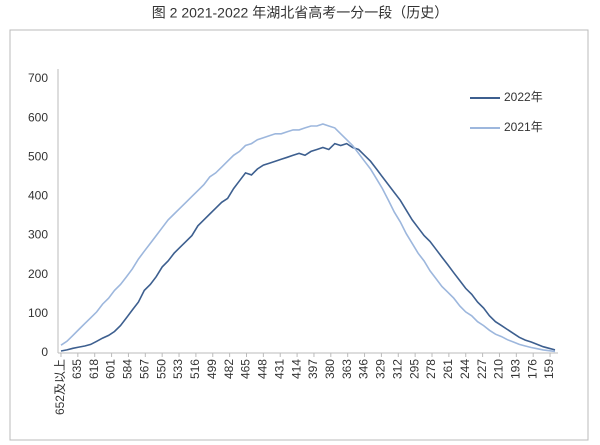  Describe the element at coordinates (229, 369) in the screenshot. I see `x-tick-label: 482` at that location.